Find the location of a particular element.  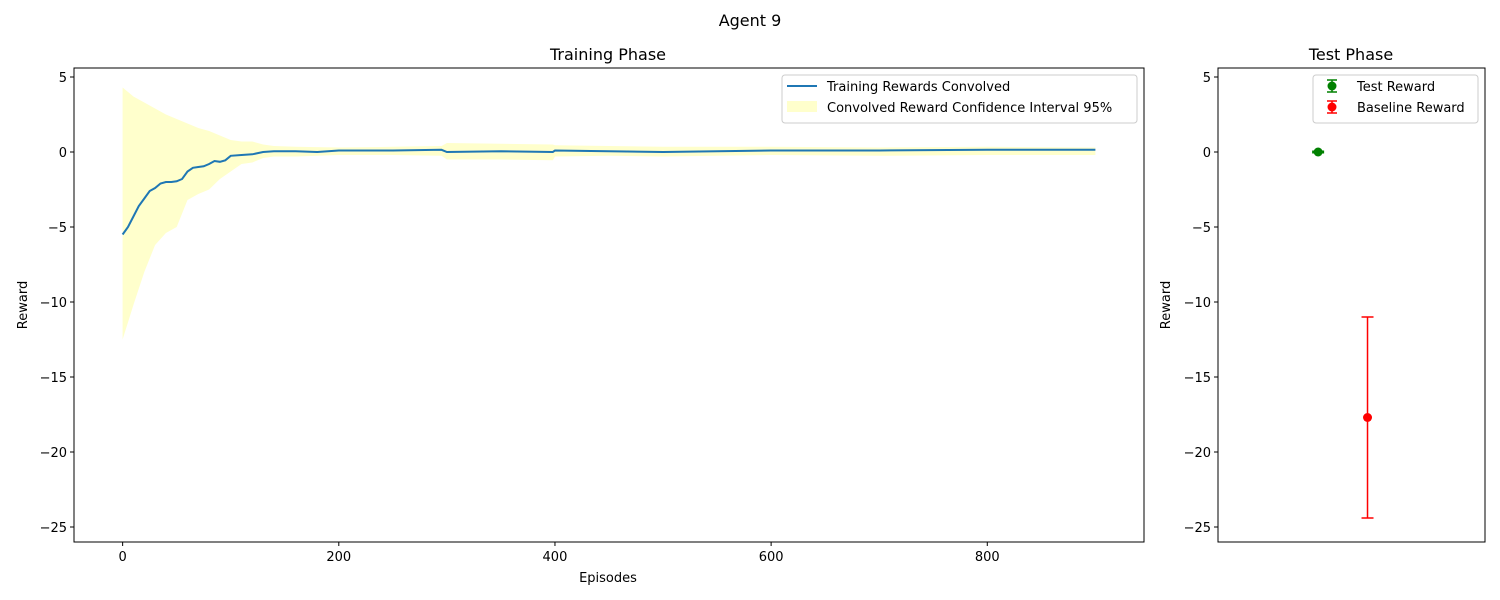

legend-baseline-reward: Baseline Reward is located at coordinates (1411, 108).